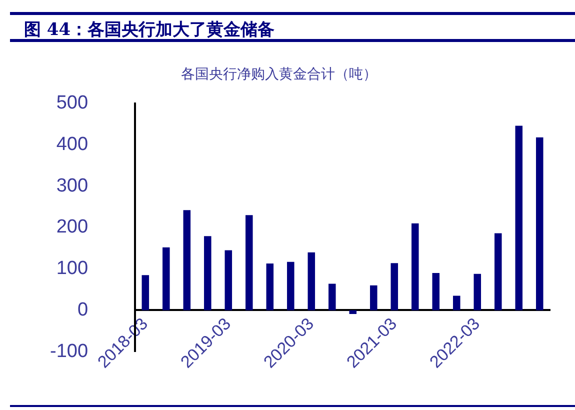  What do you see at coordinates (72, 227) in the screenshot?
I see `y-tick-label: 200` at bounding box center [72, 227].